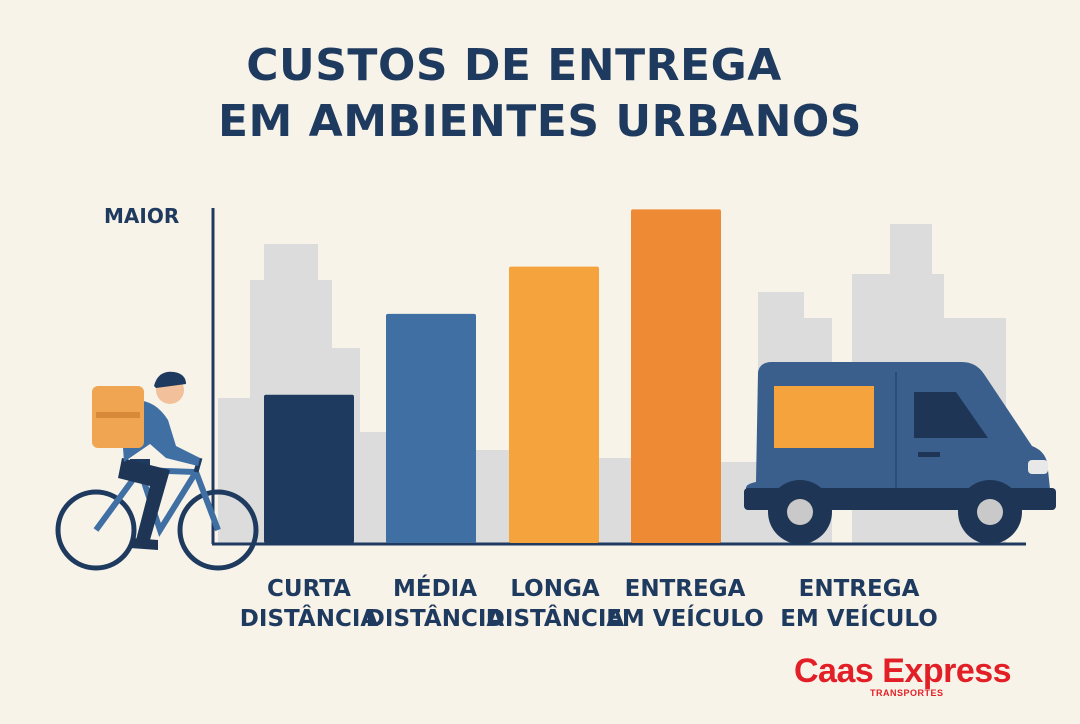 Image resolution: width=1080 pixels, height=724 pixels. What do you see at coordinates (309, 604) in the screenshot?
I see `x-tick-label-curta-distancia: CURTA DISTÂNCIA` at bounding box center [309, 604].